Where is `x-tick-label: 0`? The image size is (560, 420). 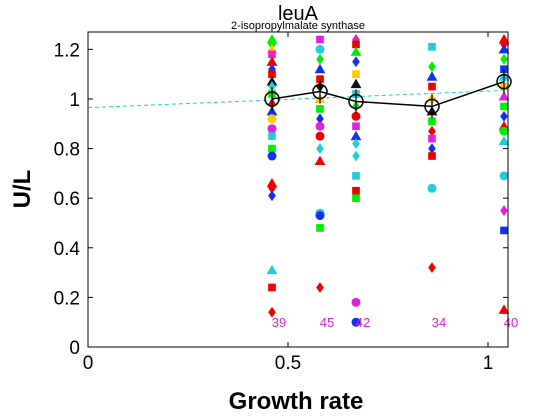
x-tick-label: 0 is located at coordinates (88, 363).